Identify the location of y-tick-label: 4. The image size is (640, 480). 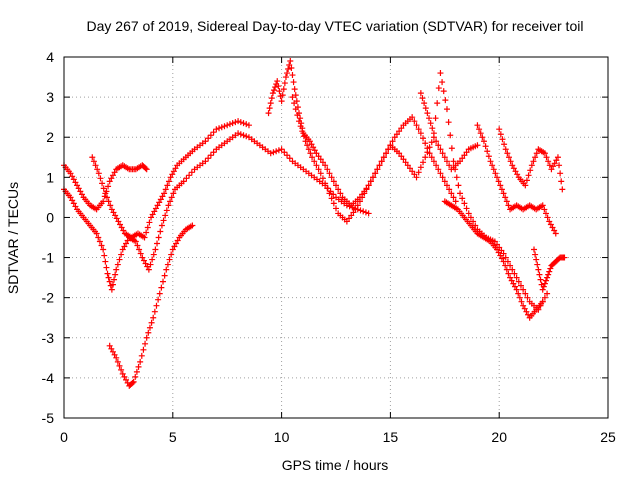
(50, 57).